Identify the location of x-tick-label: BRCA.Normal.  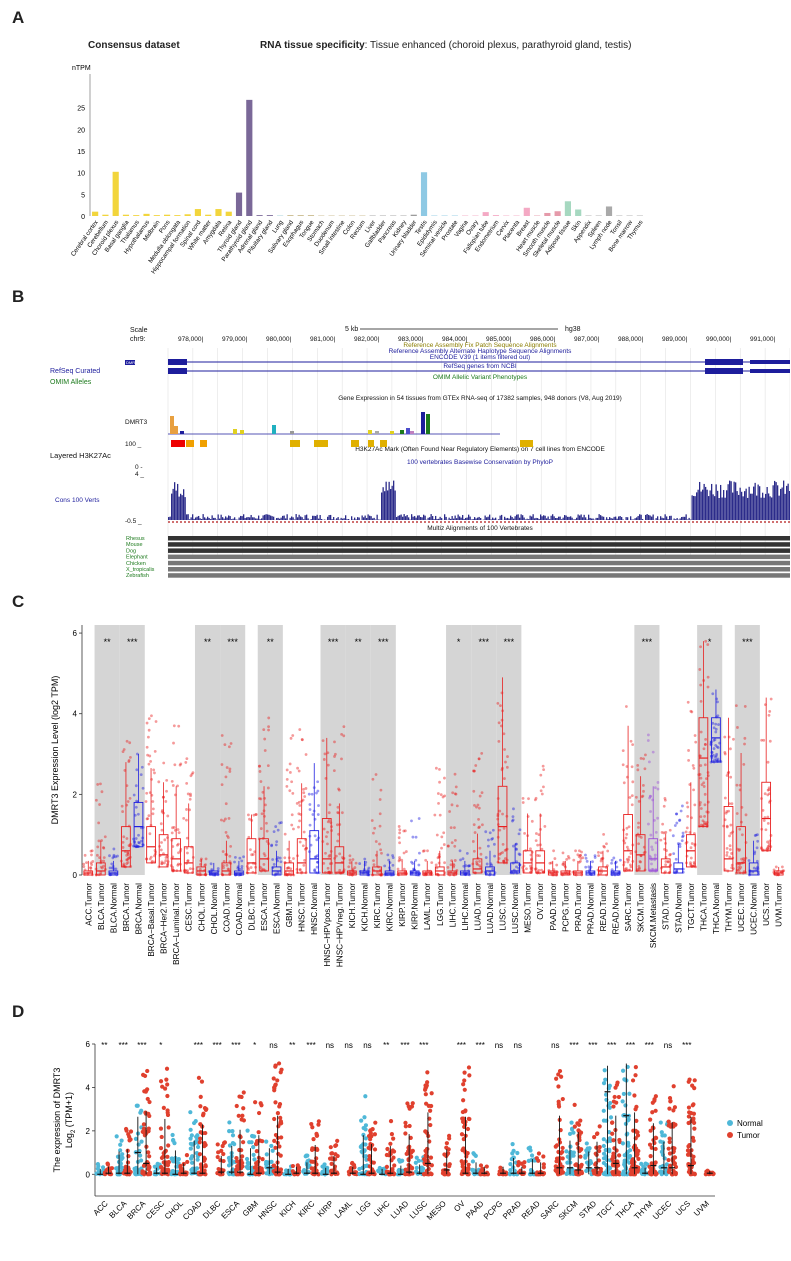
(138, 909).